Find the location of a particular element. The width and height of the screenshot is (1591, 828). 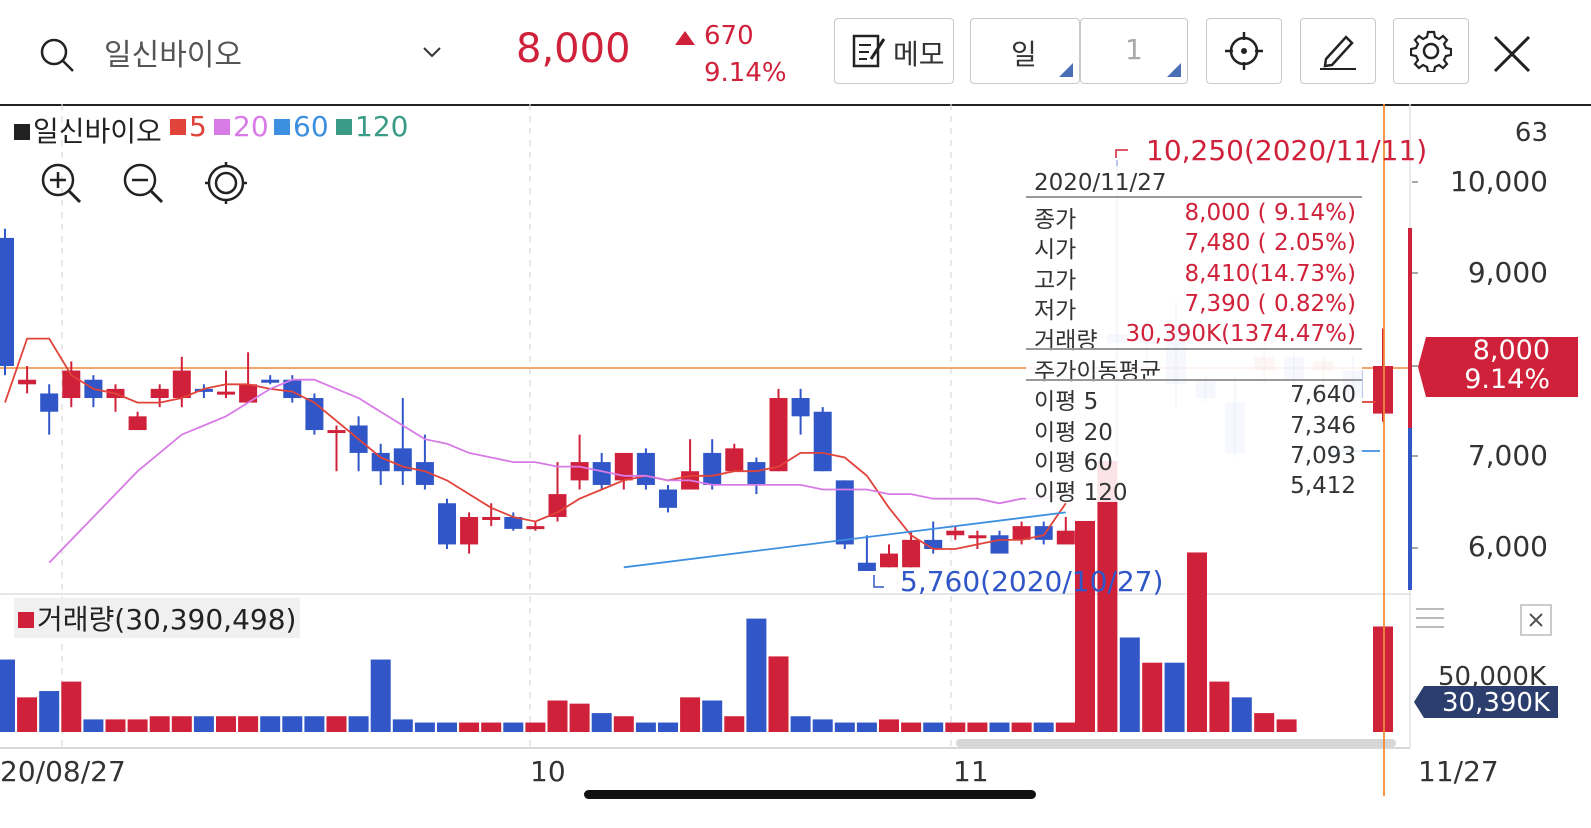

chevron-down-icon is located at coordinates (432, 53).